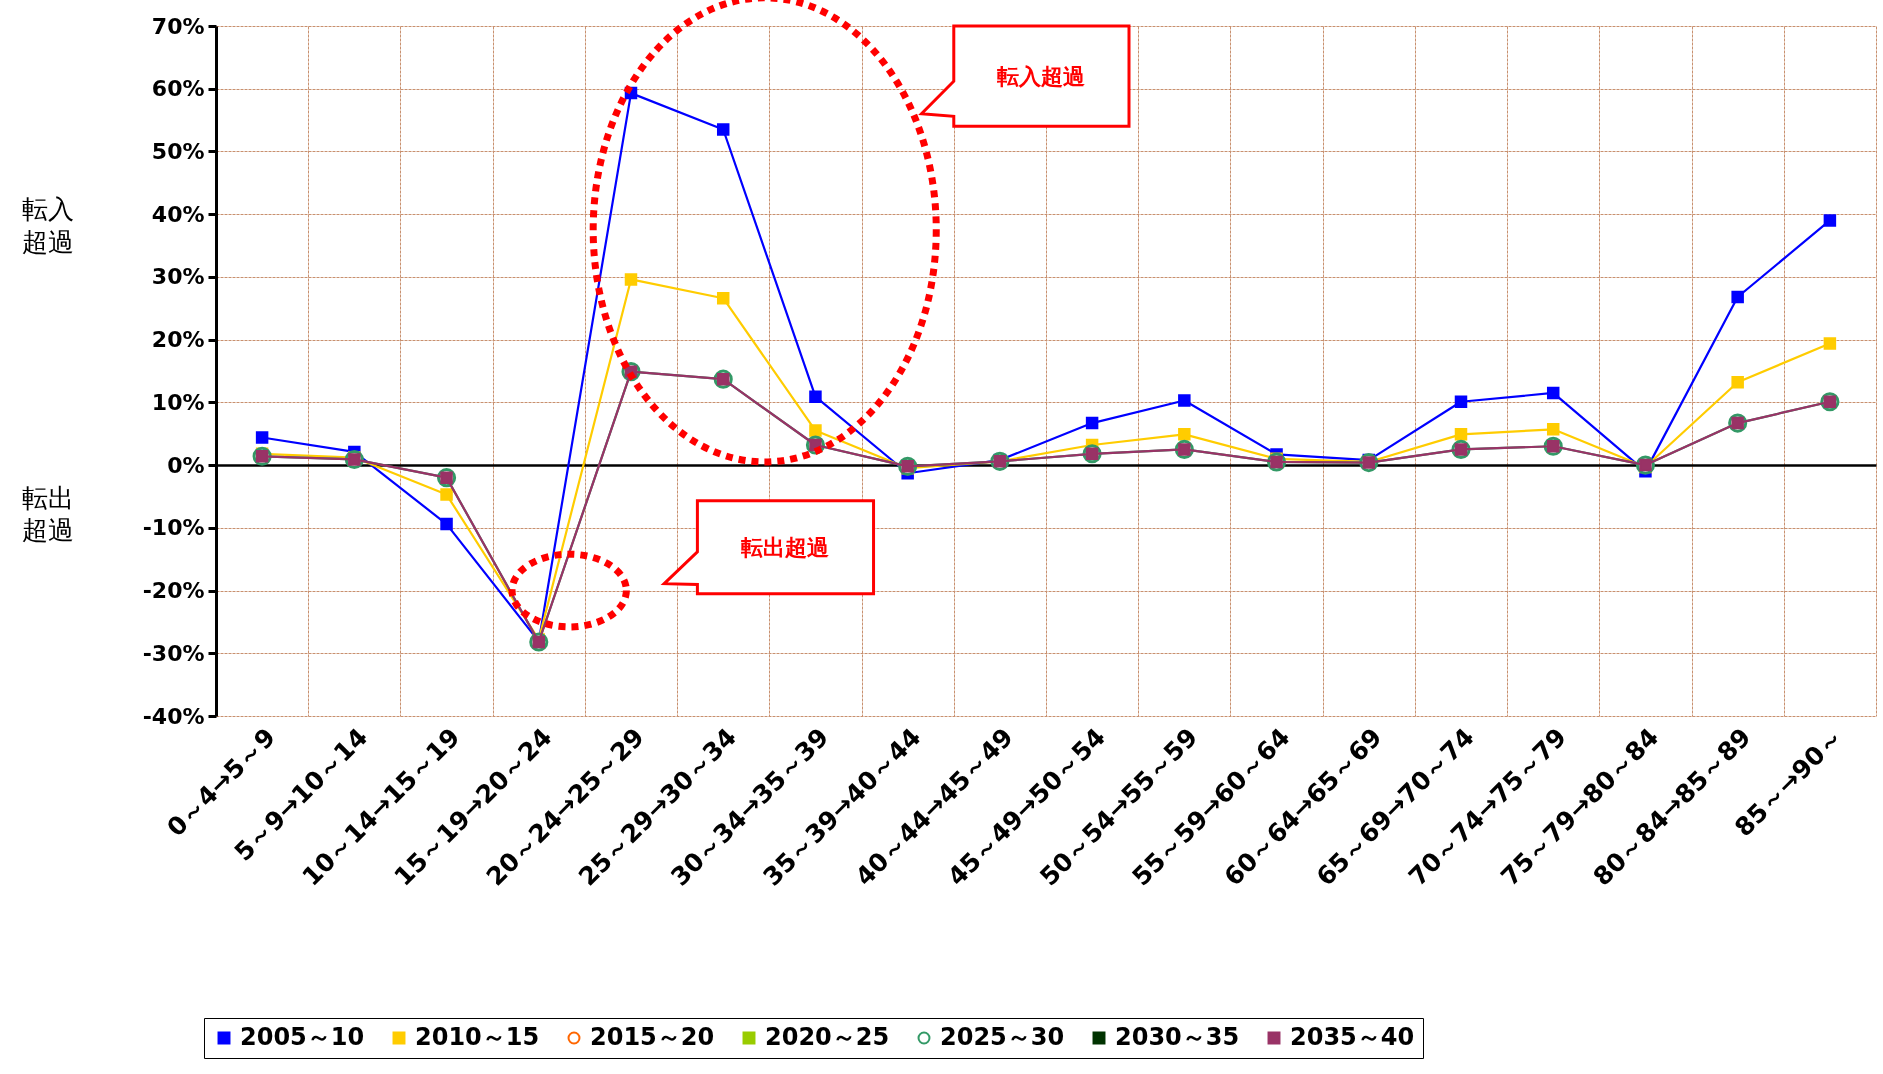 Image resolution: width=1883 pixels, height=1074 pixels. Describe the element at coordinates (178, 277) in the screenshot. I see `y-tick-label: 30%` at that location.